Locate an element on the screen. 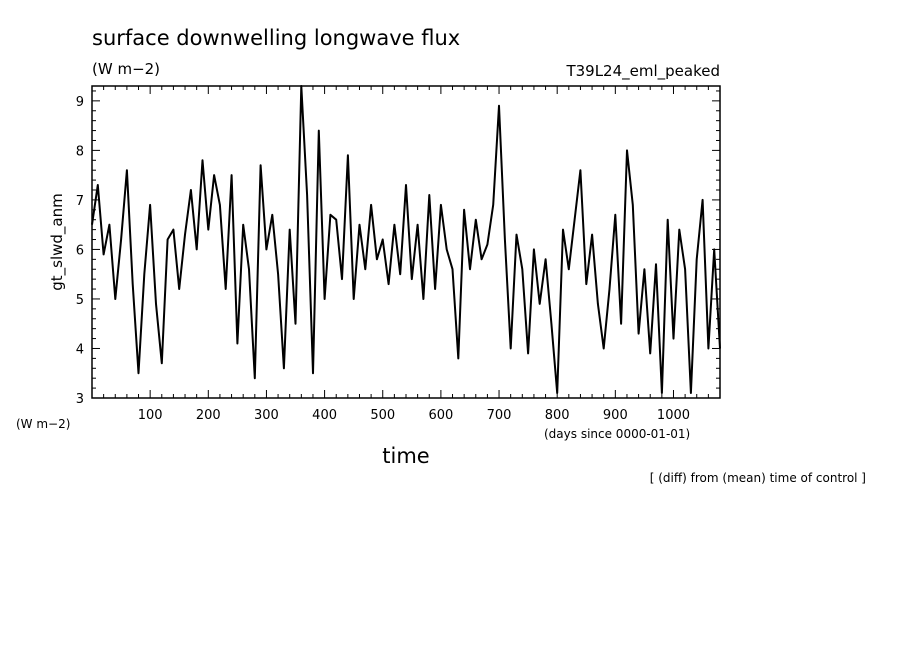  x-axis-units: (days since 0000-01-01) is located at coordinates (617, 434).